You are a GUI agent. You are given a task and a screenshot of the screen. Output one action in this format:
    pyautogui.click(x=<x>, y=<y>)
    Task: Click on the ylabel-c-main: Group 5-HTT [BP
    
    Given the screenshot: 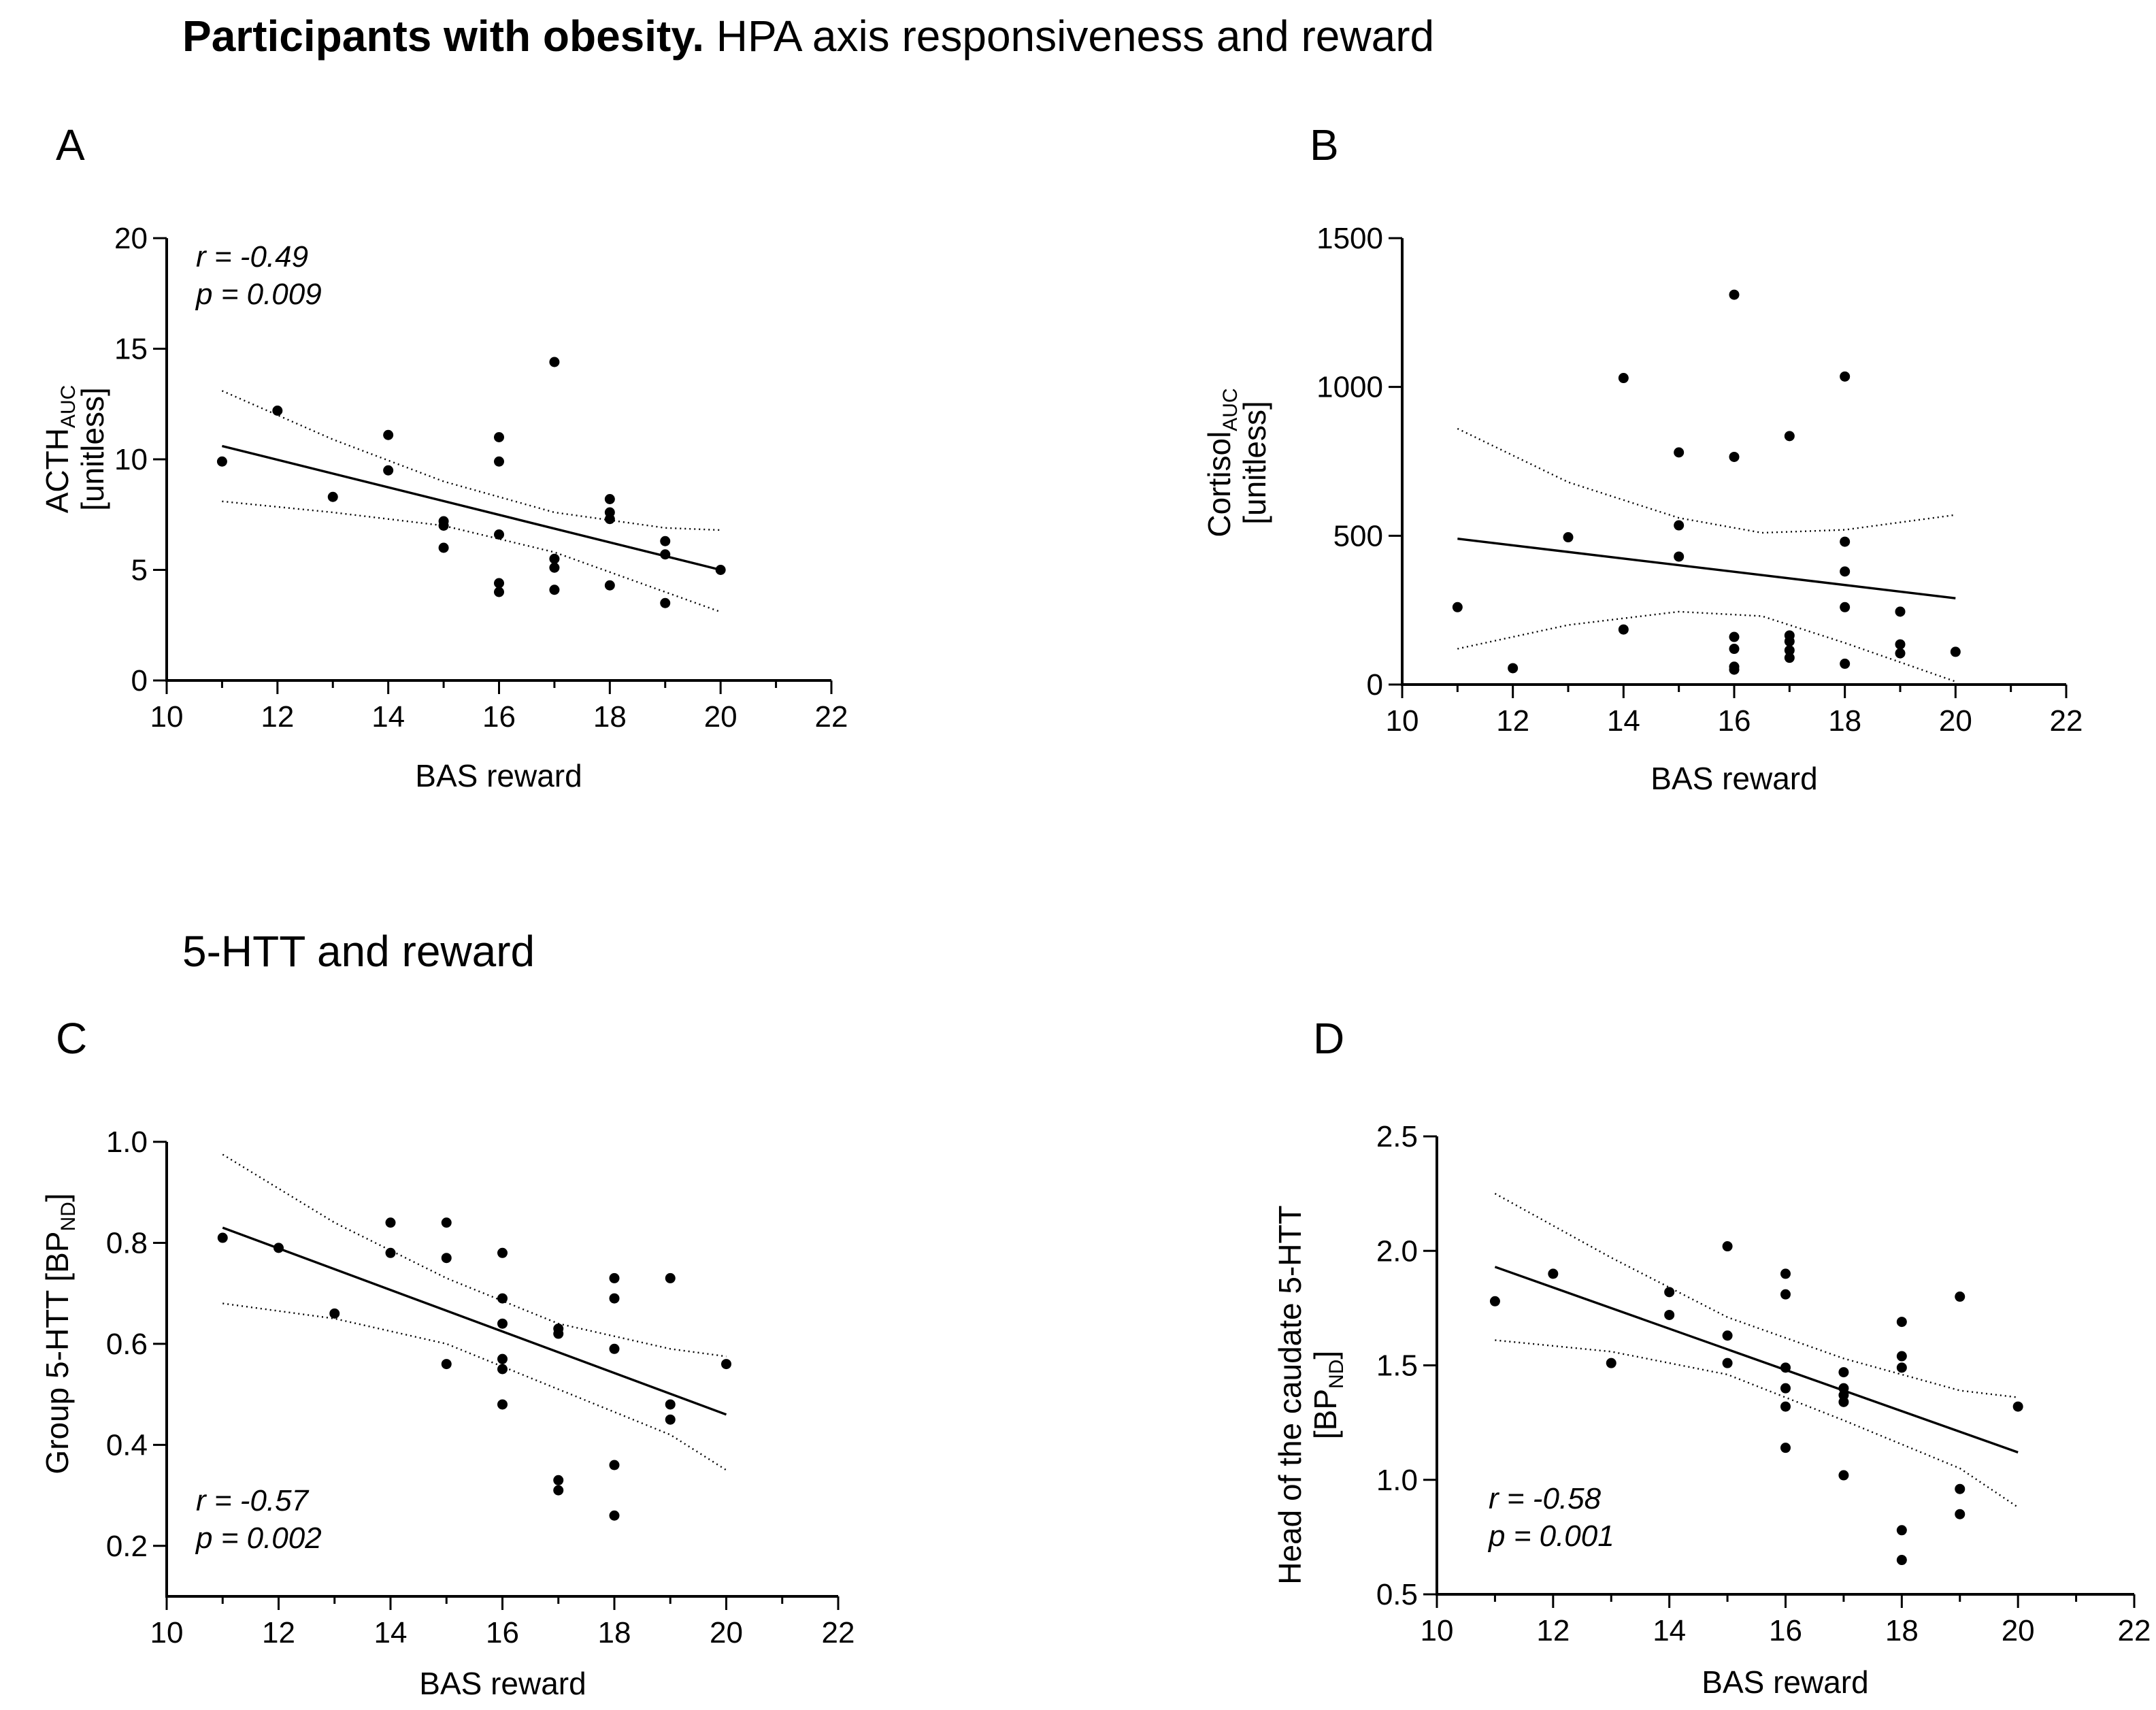 What is the action you would take?
    pyautogui.click(x=57, y=1353)
    